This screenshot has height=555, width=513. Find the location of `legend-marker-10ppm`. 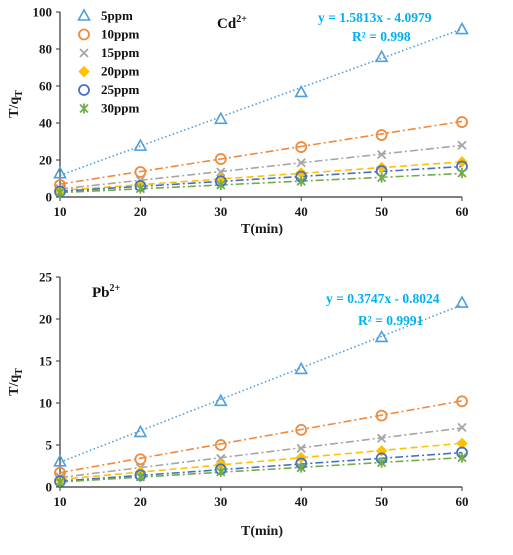

legend-marker-10ppm is located at coordinates (84, 34).